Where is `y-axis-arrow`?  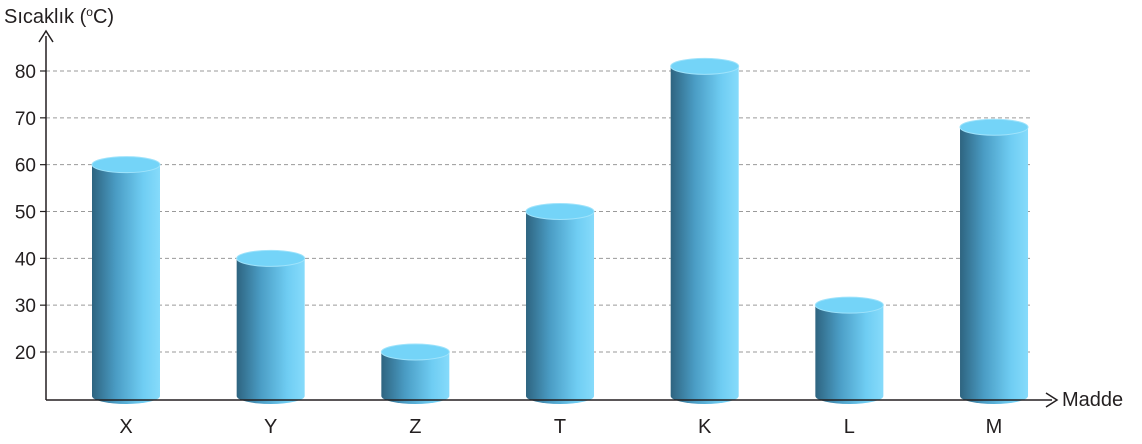
y-axis-arrow is located at coordinates (46, 36).